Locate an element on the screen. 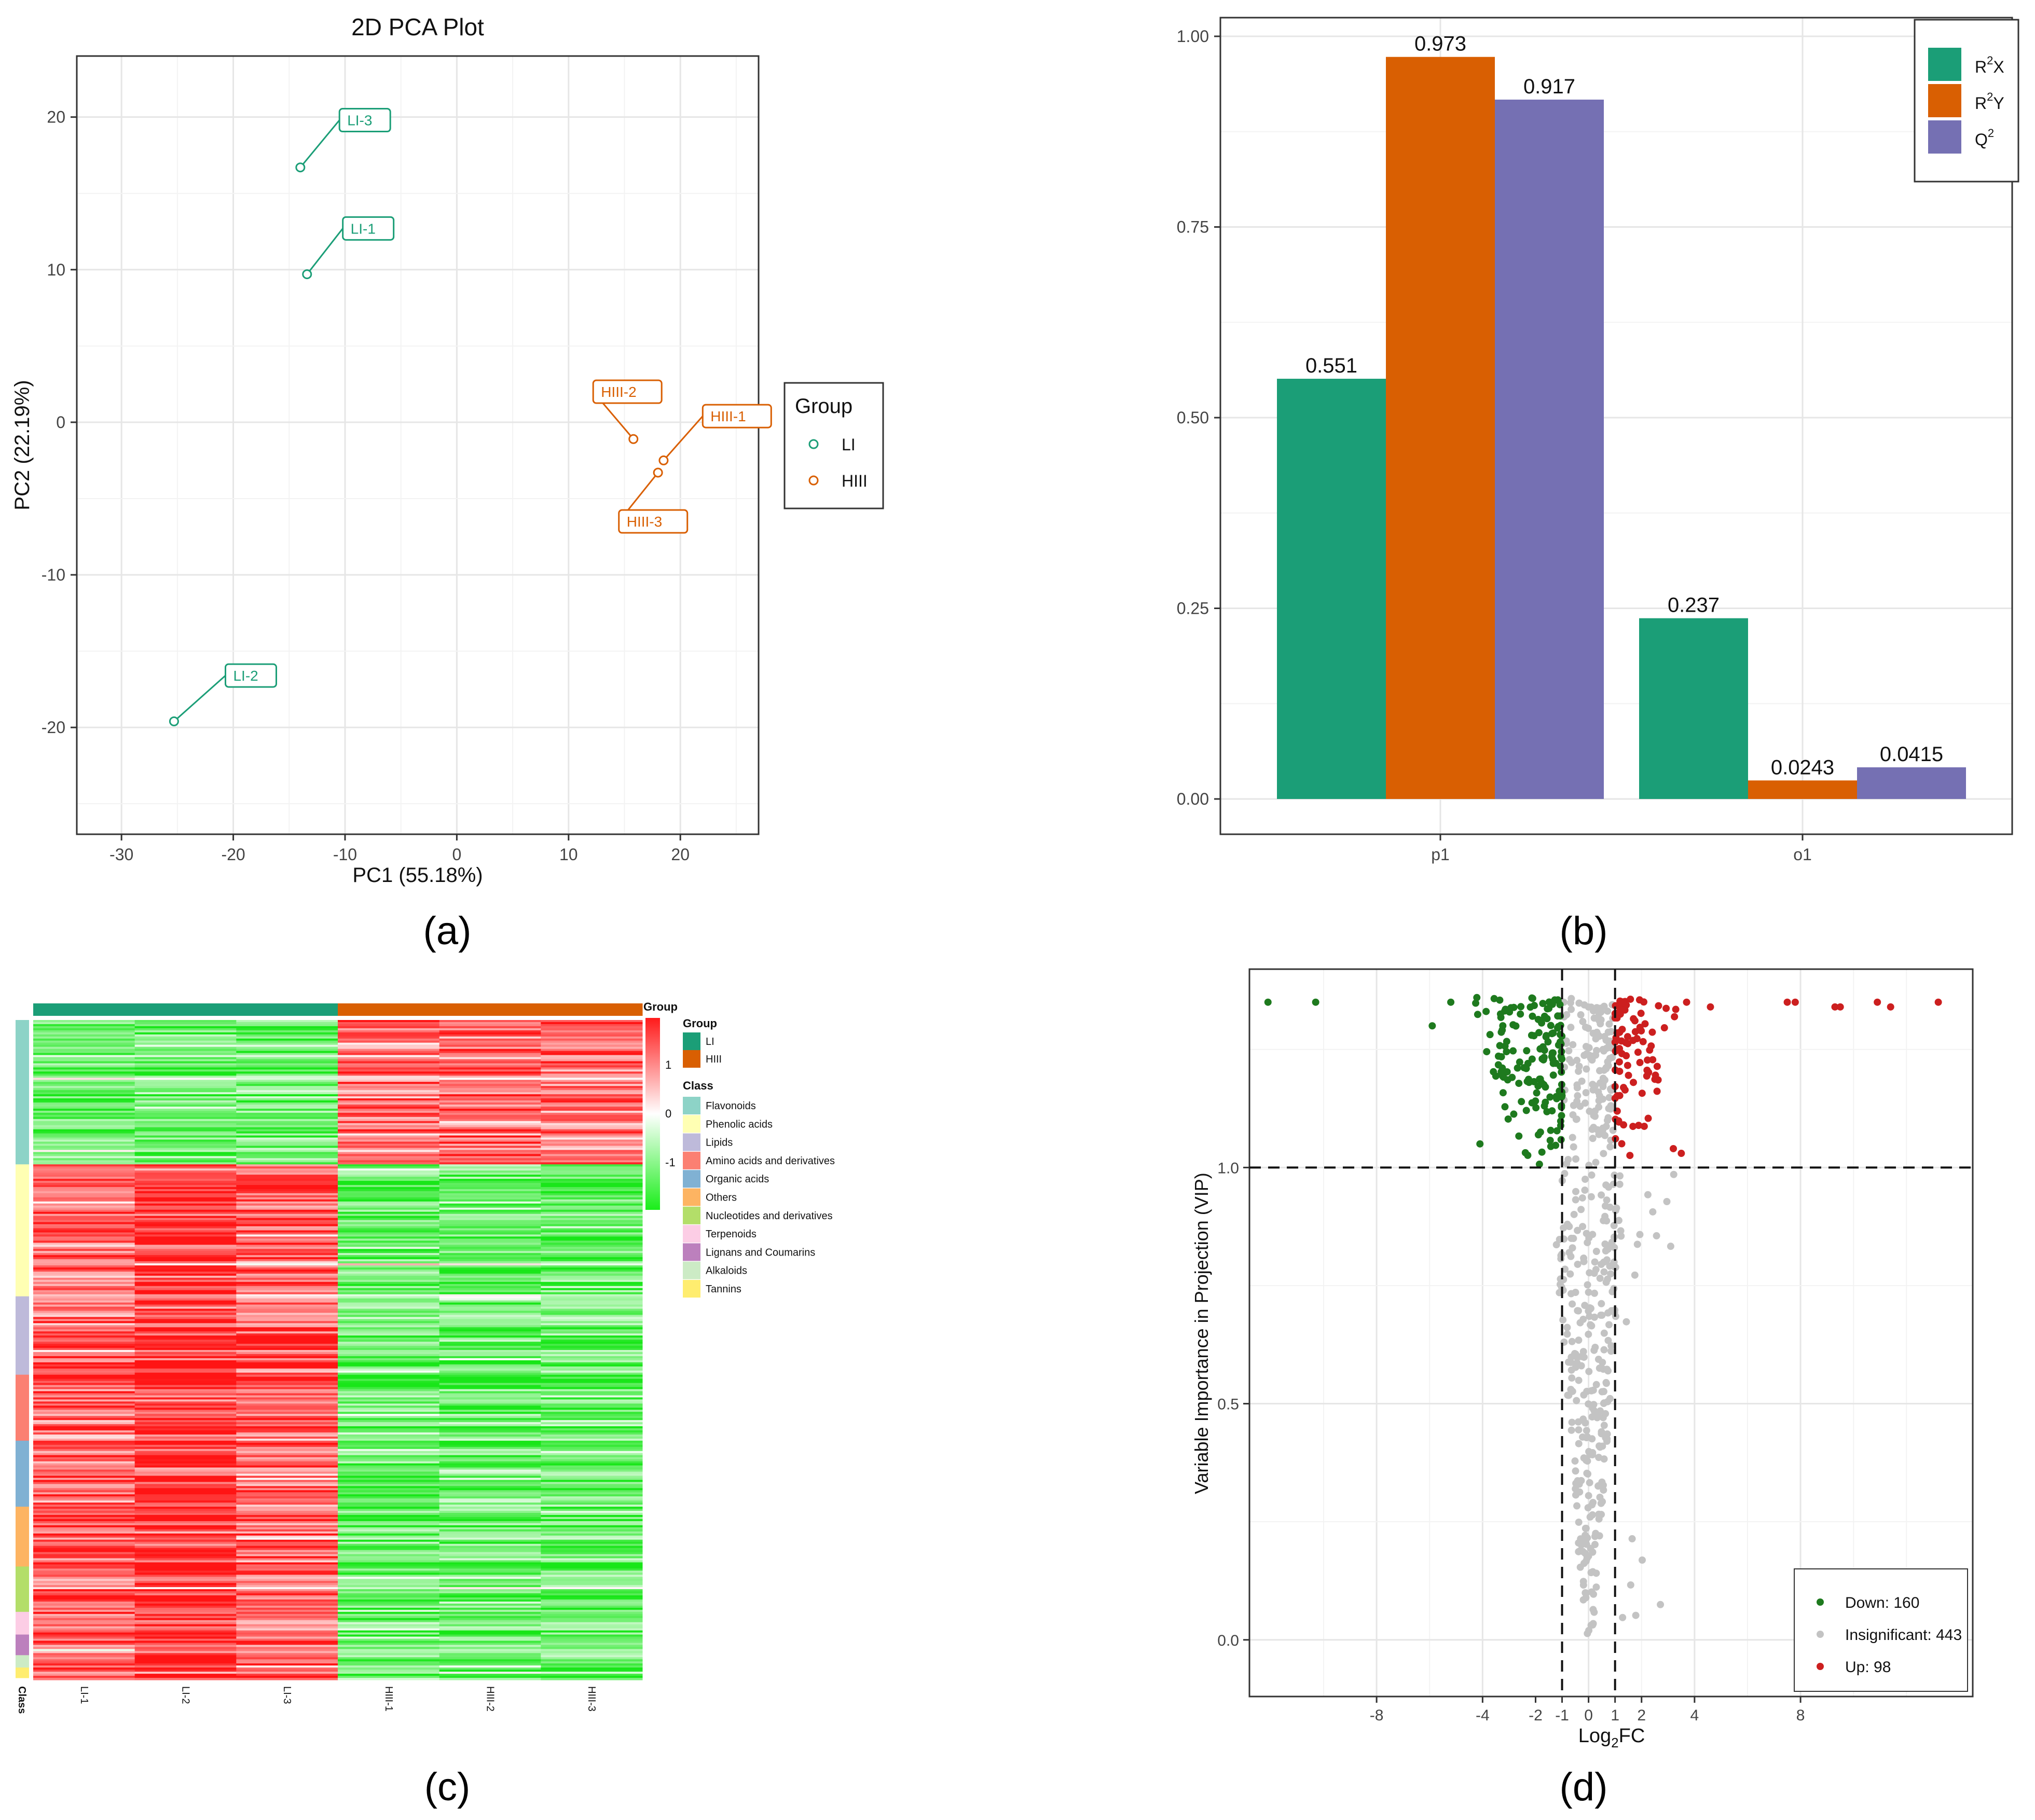  bar is located at coordinates (1549, 449).